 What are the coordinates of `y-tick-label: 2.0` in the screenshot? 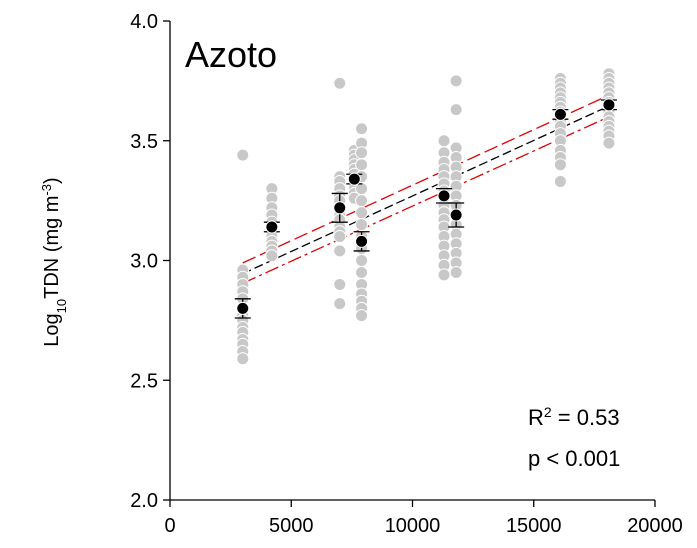 It's located at (144, 501).